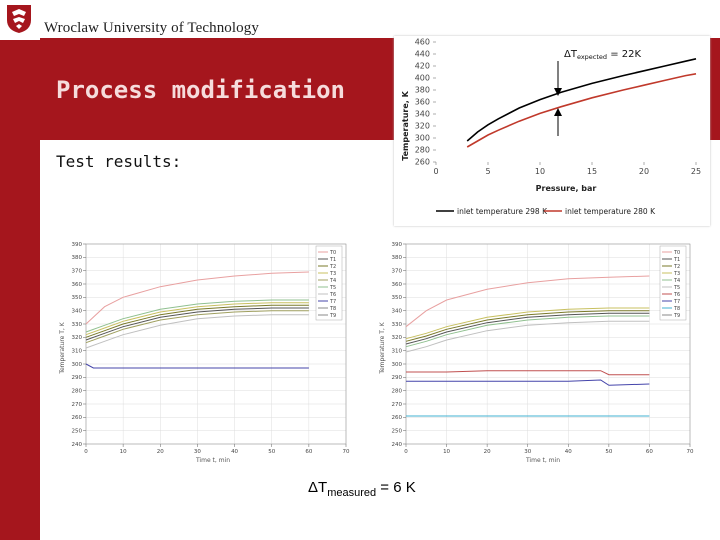 The image size is (720, 540). I want to click on y-tick-label: 330, so click(397, 325).